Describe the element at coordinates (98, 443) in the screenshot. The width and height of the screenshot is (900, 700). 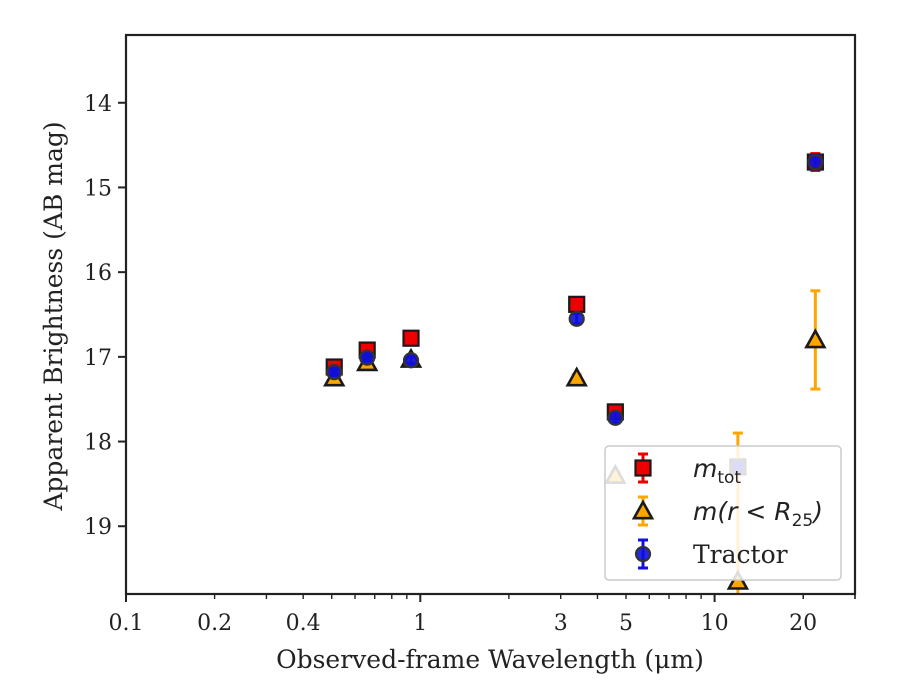
I see `y-tick-label: 18` at that location.